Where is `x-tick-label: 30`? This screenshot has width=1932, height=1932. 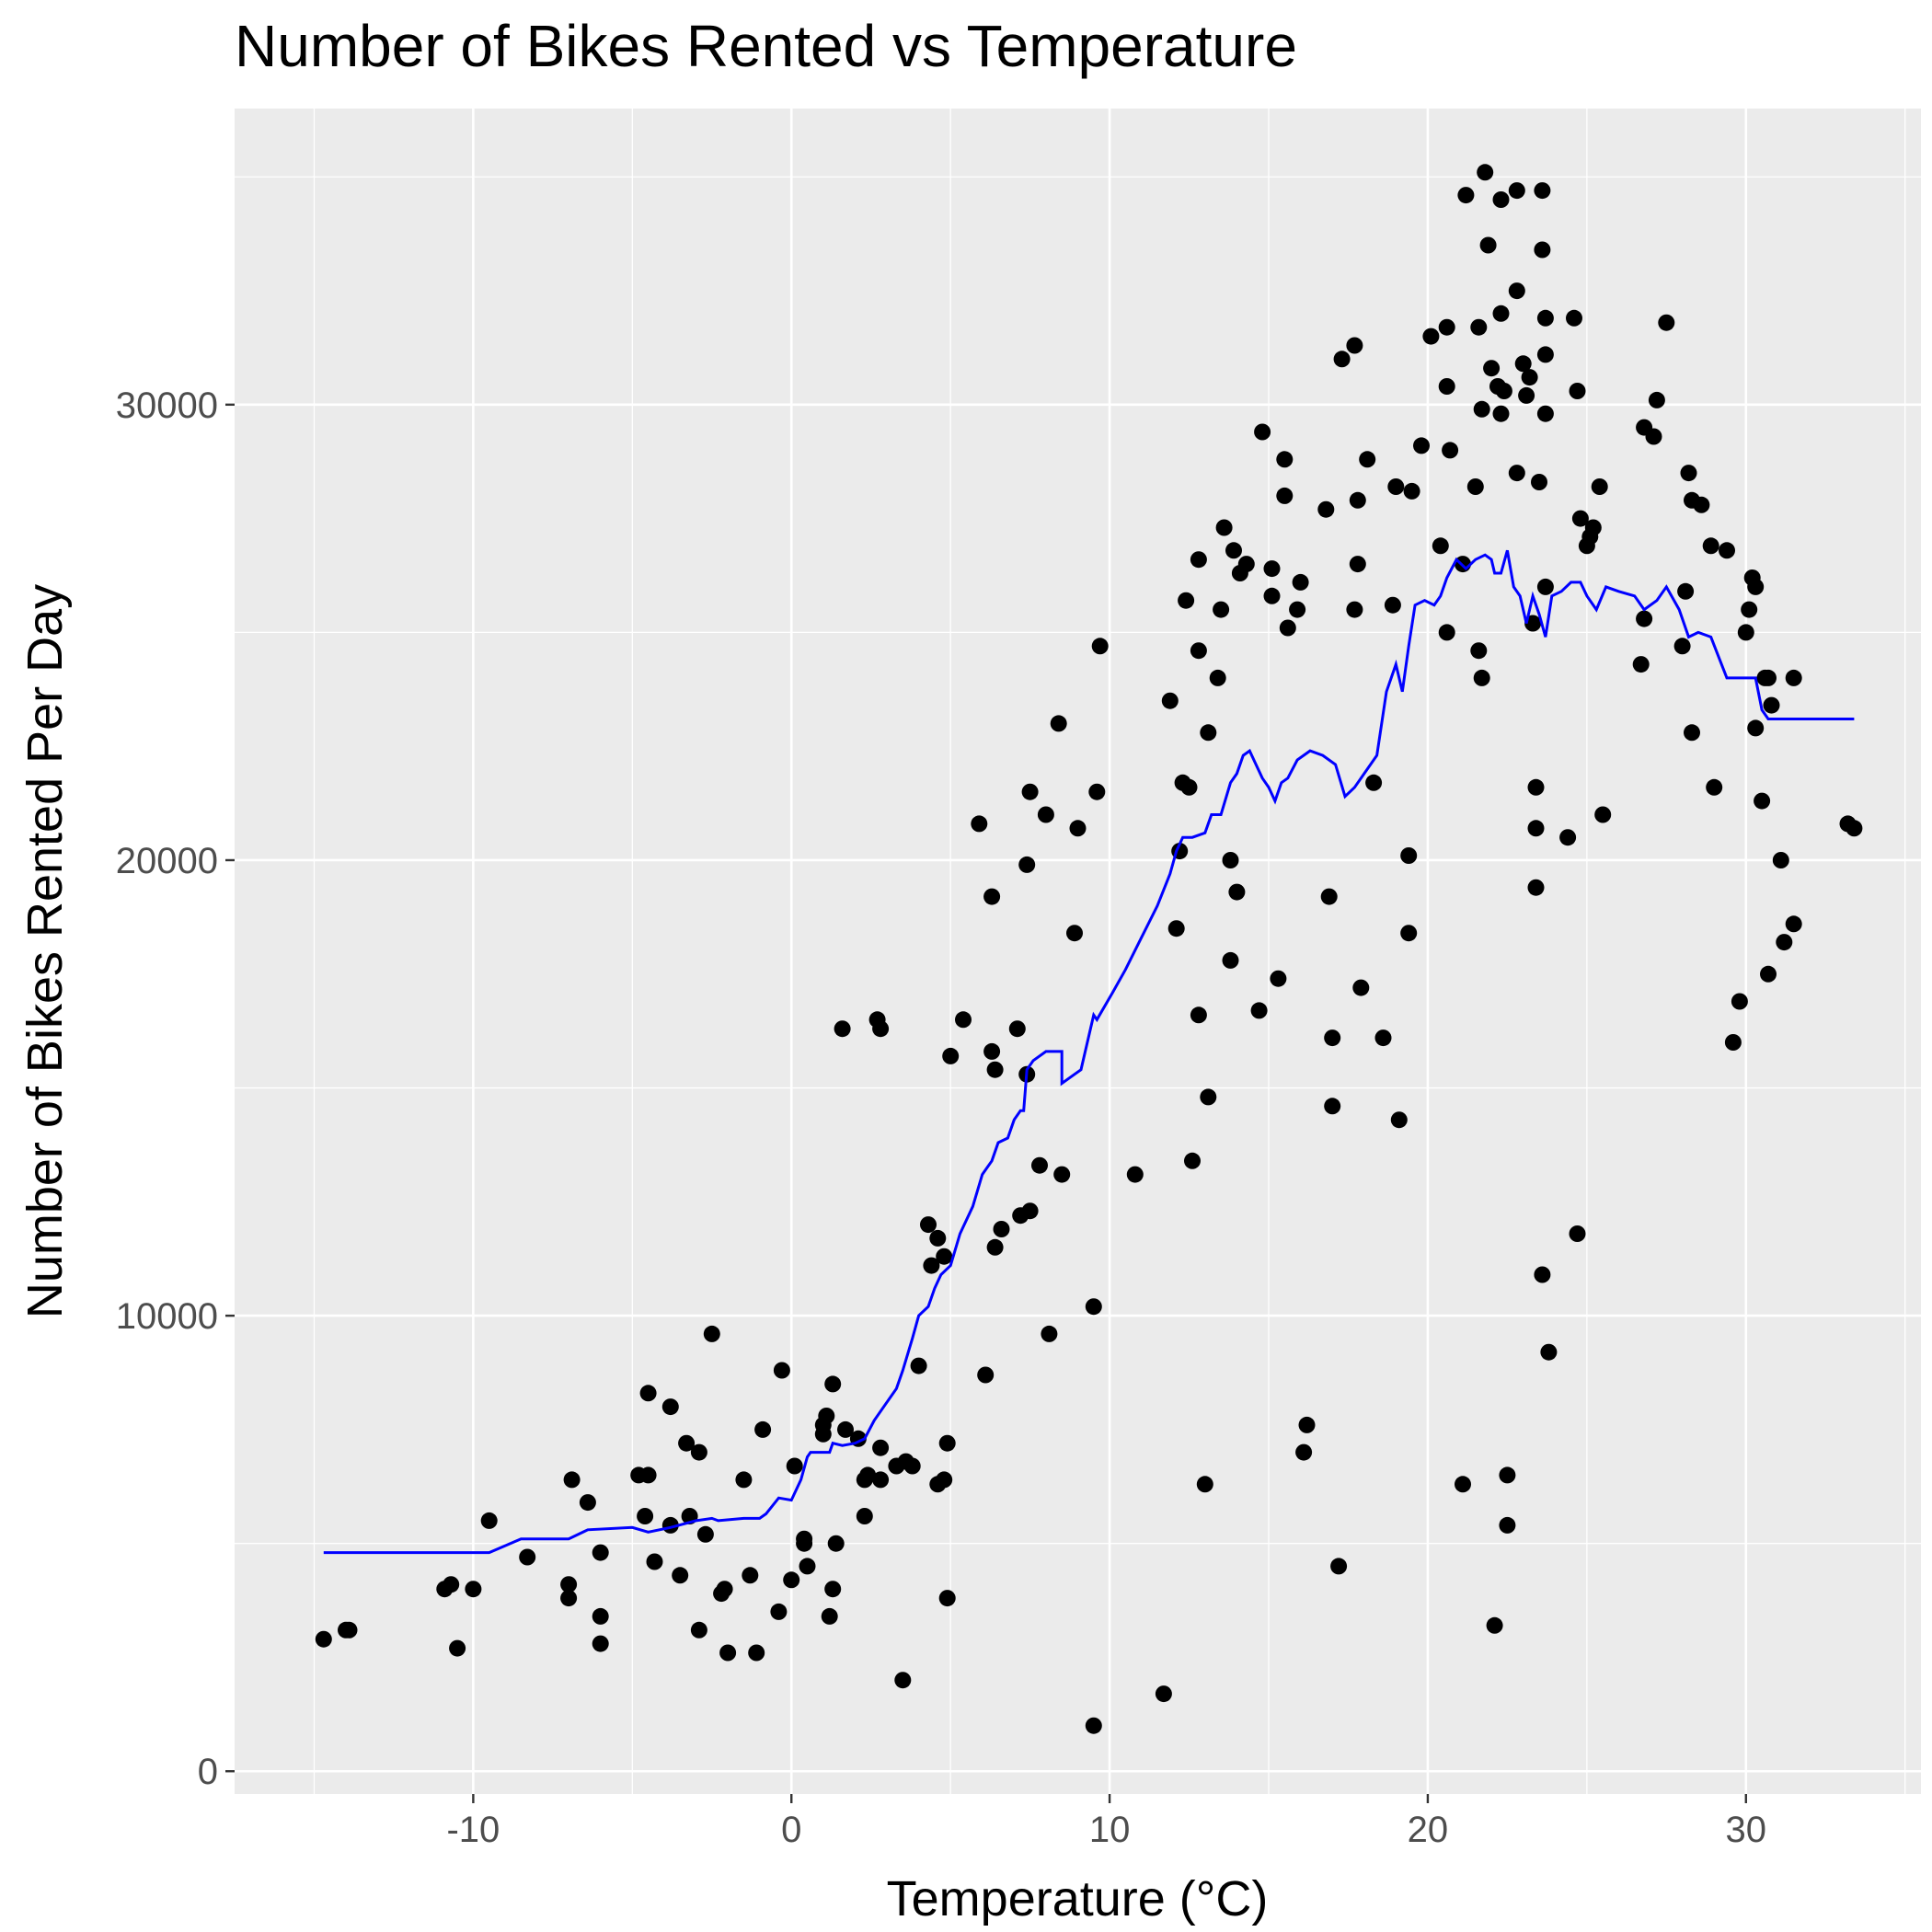
x-tick-label: 30 is located at coordinates (1746, 1830).